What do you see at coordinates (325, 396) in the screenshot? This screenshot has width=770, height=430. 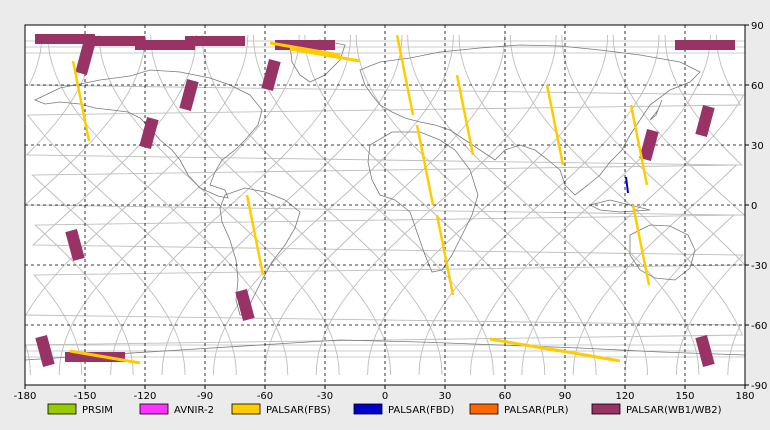 I see `x-tick-label: -30` at bounding box center [325, 396].